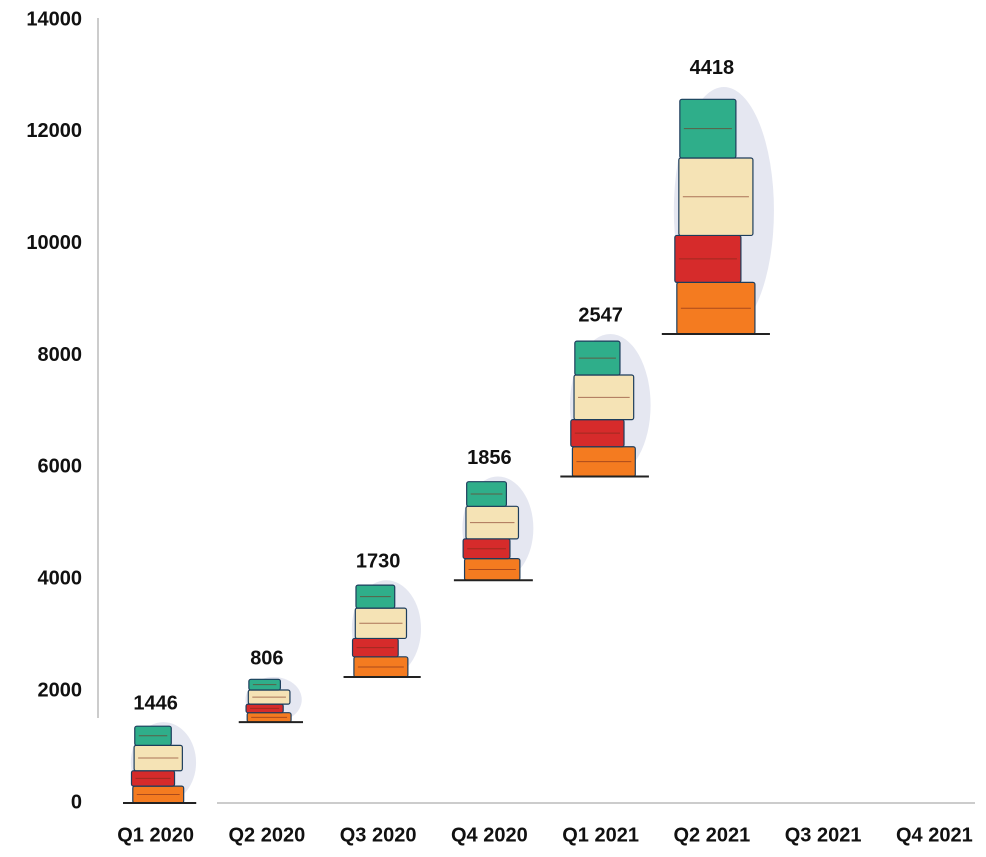 The width and height of the screenshot is (986, 857). I want to click on y-tick-label: 14000, so click(54, 19).